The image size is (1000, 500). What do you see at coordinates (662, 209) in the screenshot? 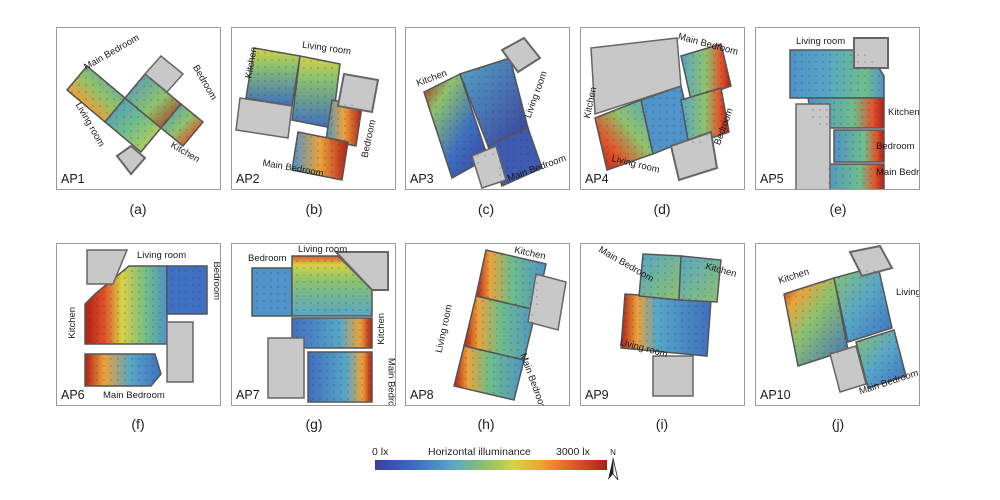
I see `figure-caption: (d)` at bounding box center [662, 209].